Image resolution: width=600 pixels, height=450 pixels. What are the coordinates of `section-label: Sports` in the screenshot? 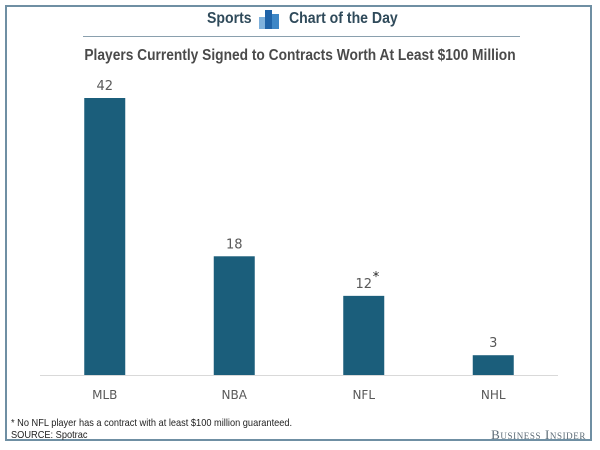 It's located at (229, 18).